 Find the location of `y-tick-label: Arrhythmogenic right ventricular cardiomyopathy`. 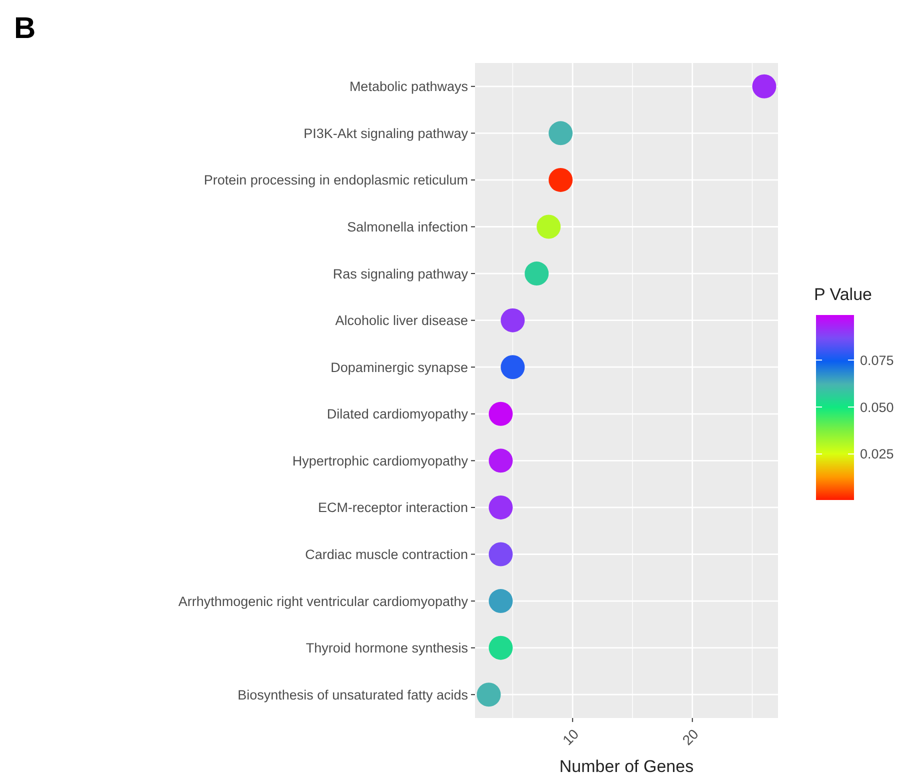

y-tick-label: Arrhythmogenic right ventricular cardiomyopathy is located at coordinates (323, 601).